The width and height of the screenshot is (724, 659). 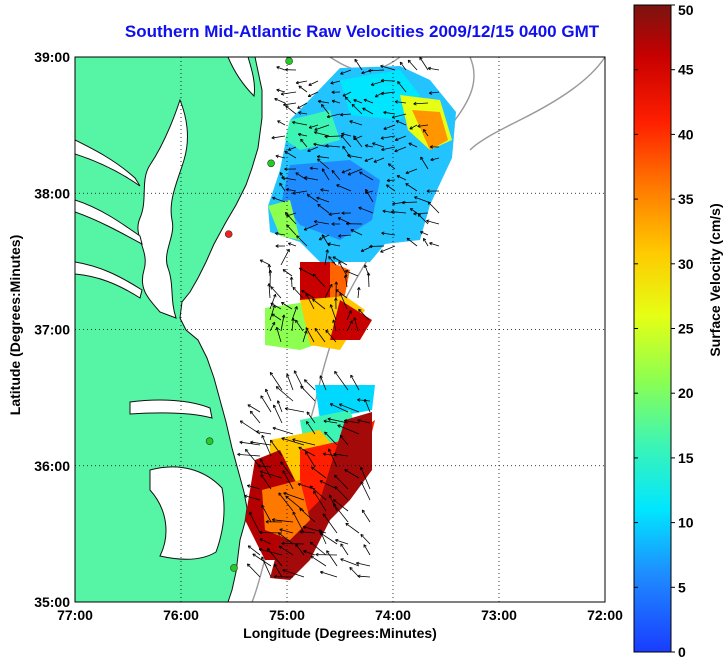 What do you see at coordinates (682, 651) in the screenshot?
I see `colorbar-tick-label: 0` at bounding box center [682, 651].